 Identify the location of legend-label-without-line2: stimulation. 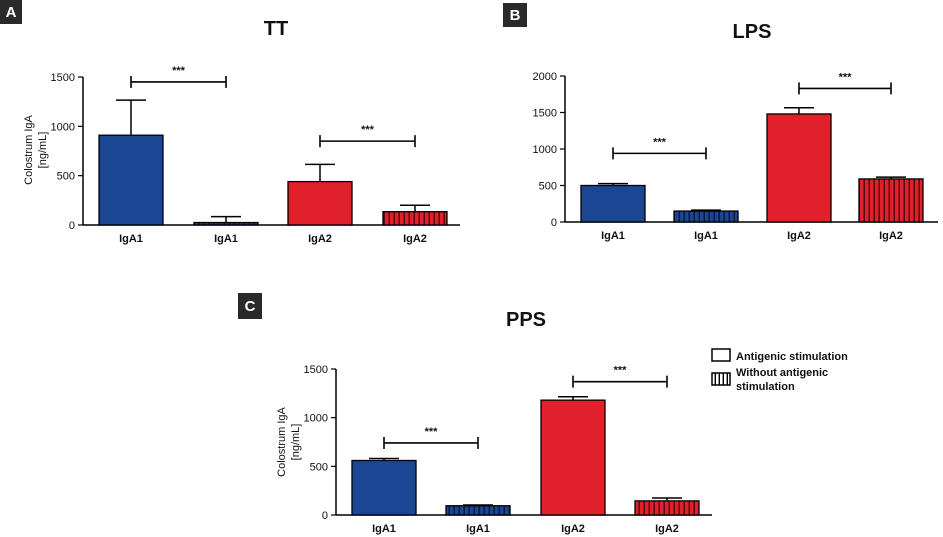
(765, 387).